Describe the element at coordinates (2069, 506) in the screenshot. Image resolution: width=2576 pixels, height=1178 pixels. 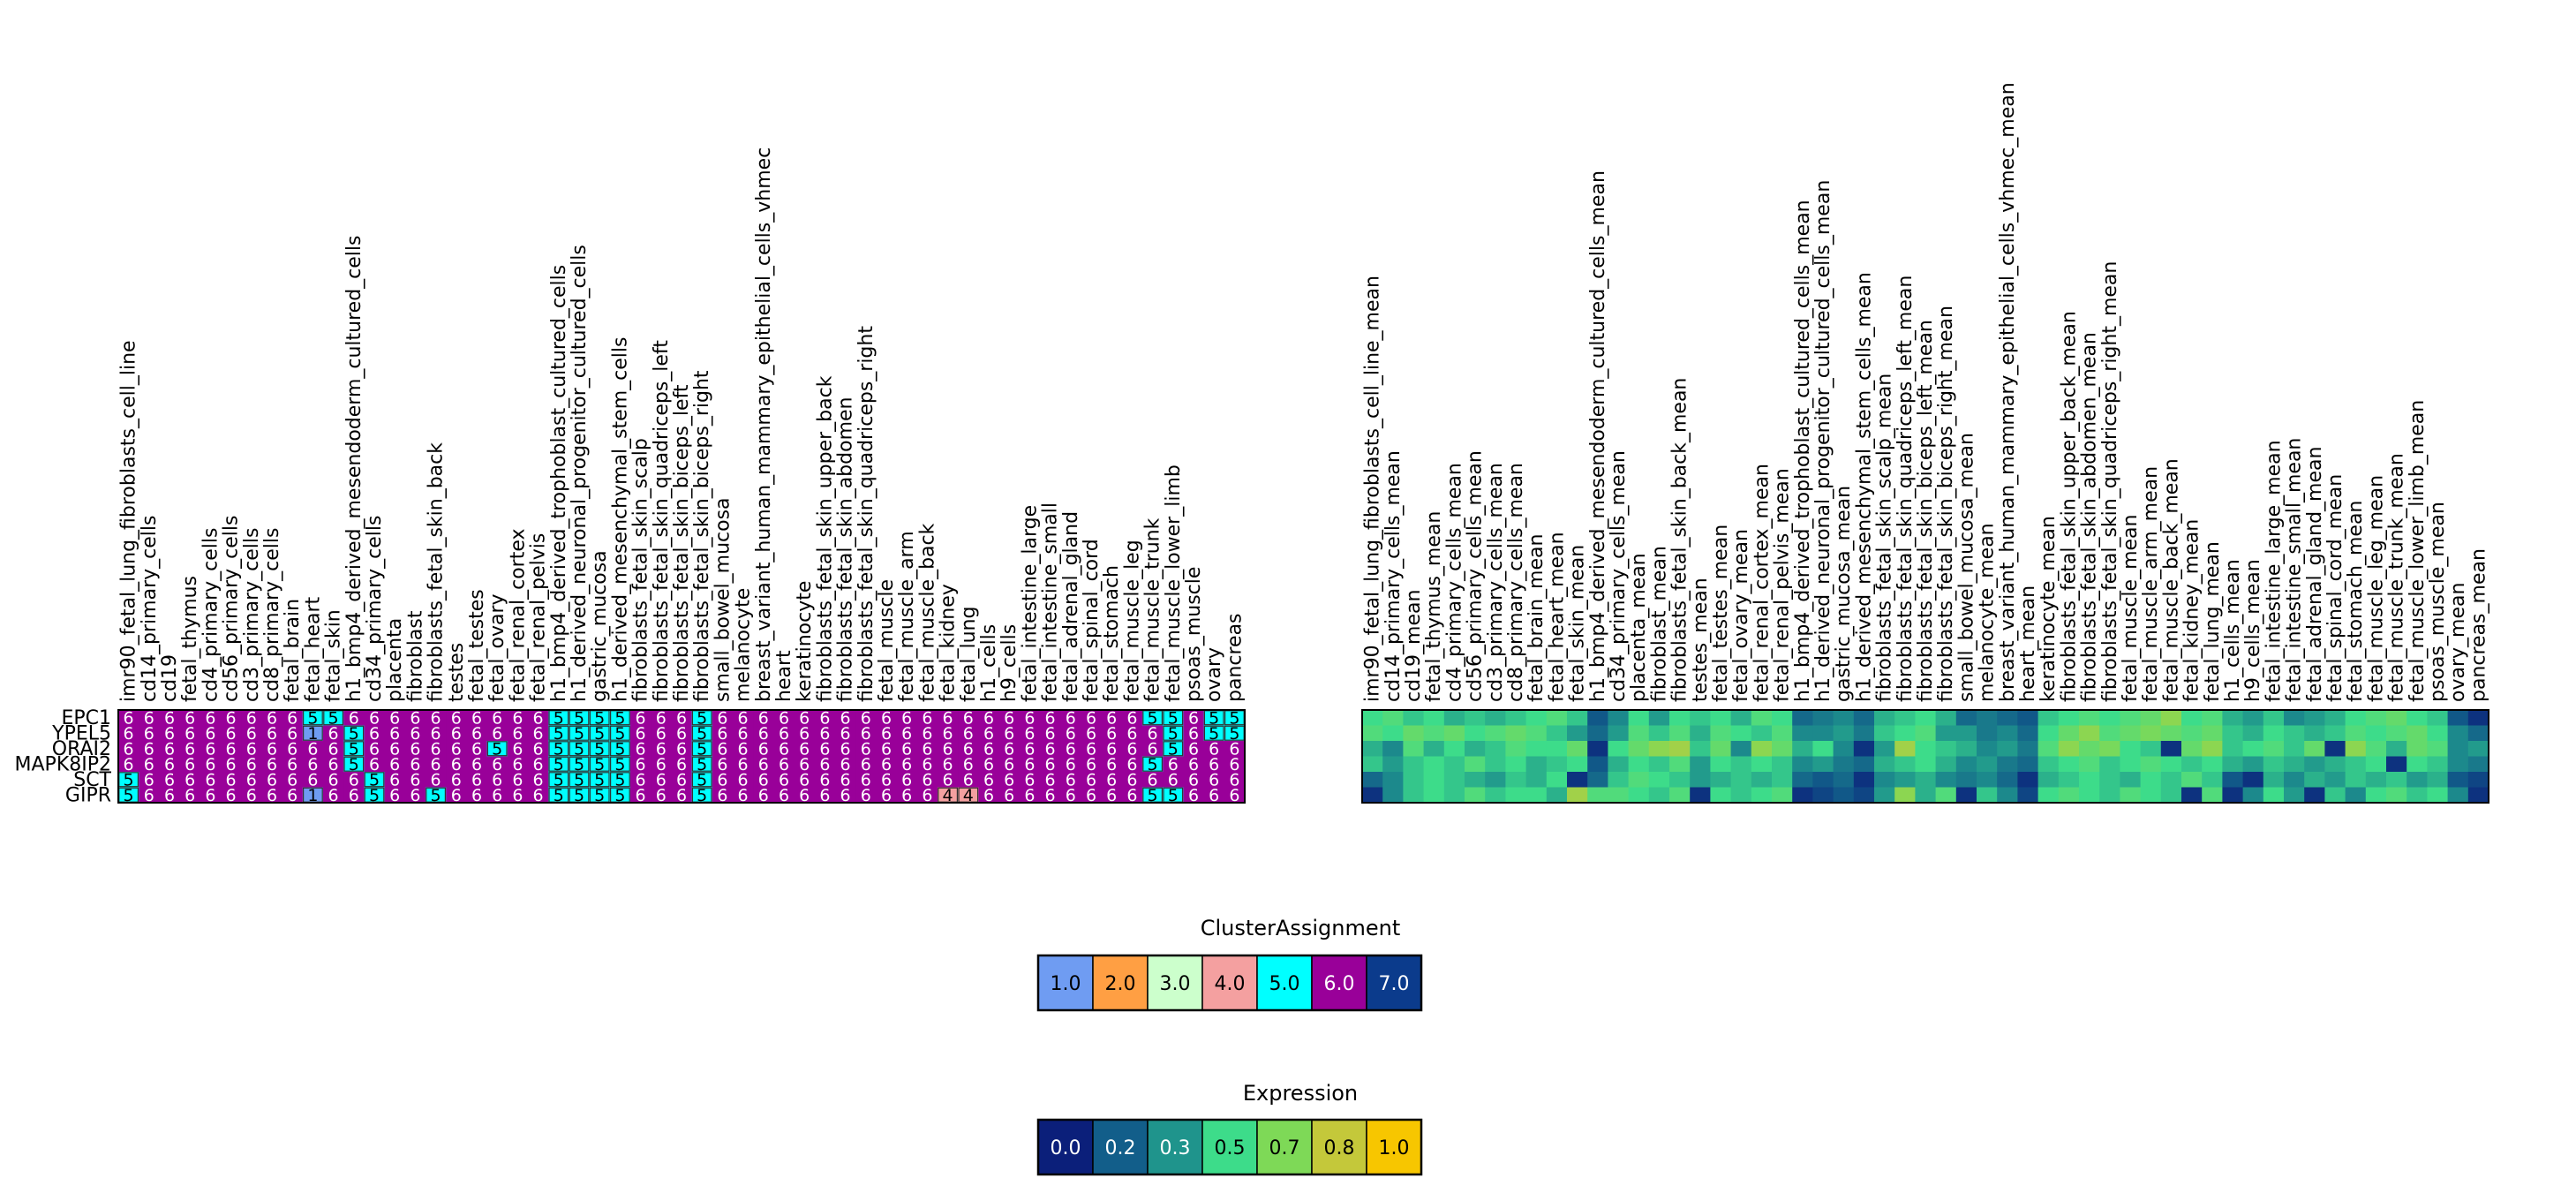
I see `expression-column-label: fibroblasts_fetal_skin_upper_back_mean` at that location.